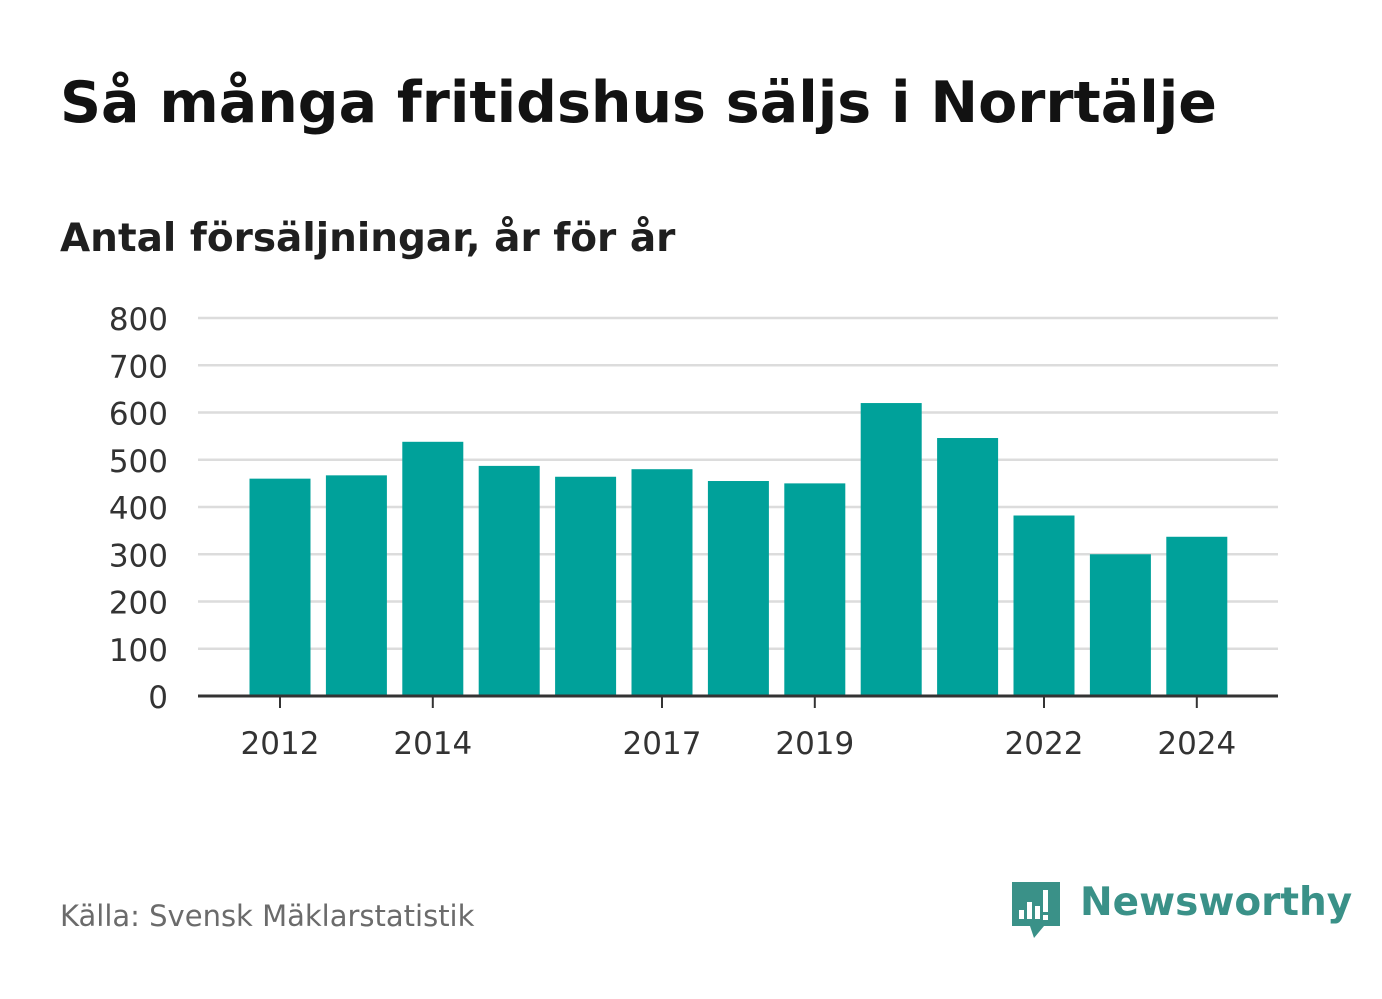  What do you see at coordinates (1044, 605) in the screenshot?
I see `bar-2022` at bounding box center [1044, 605].